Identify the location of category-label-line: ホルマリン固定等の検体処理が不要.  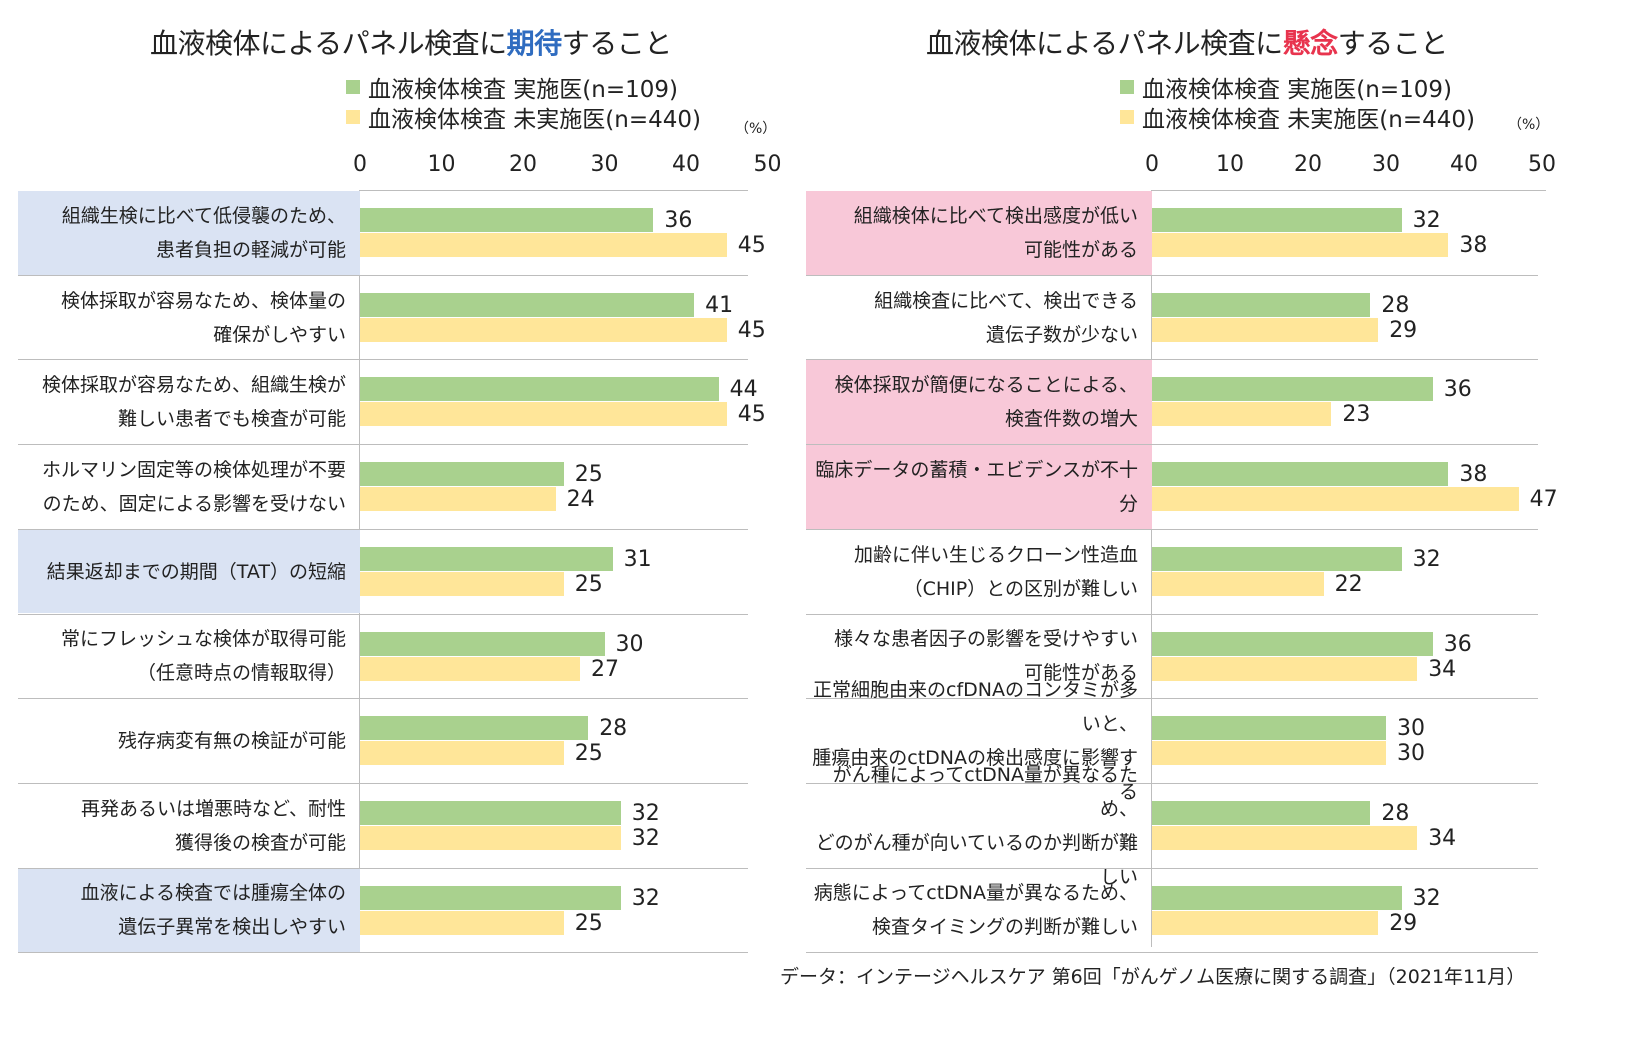
(193, 469).